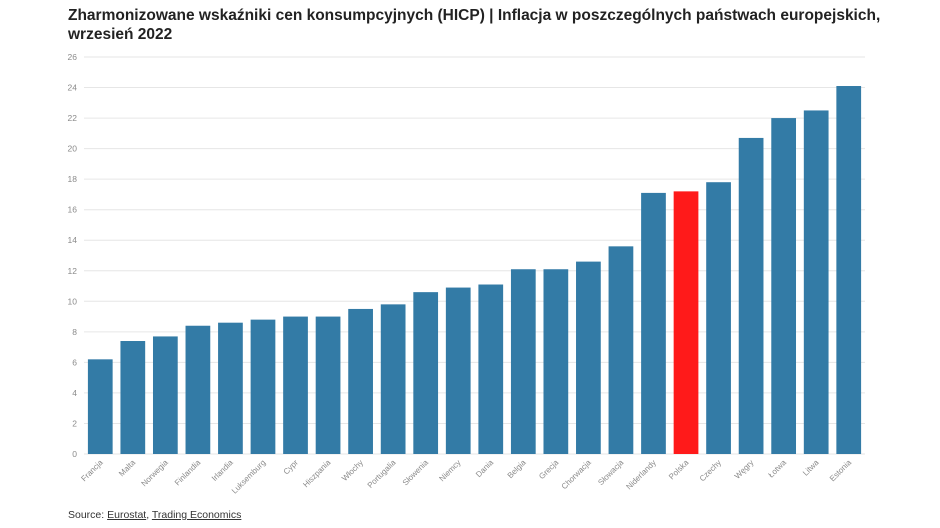  Describe the element at coordinates (416, 473) in the screenshot. I see `x-tick-label: Słowenia` at that location.